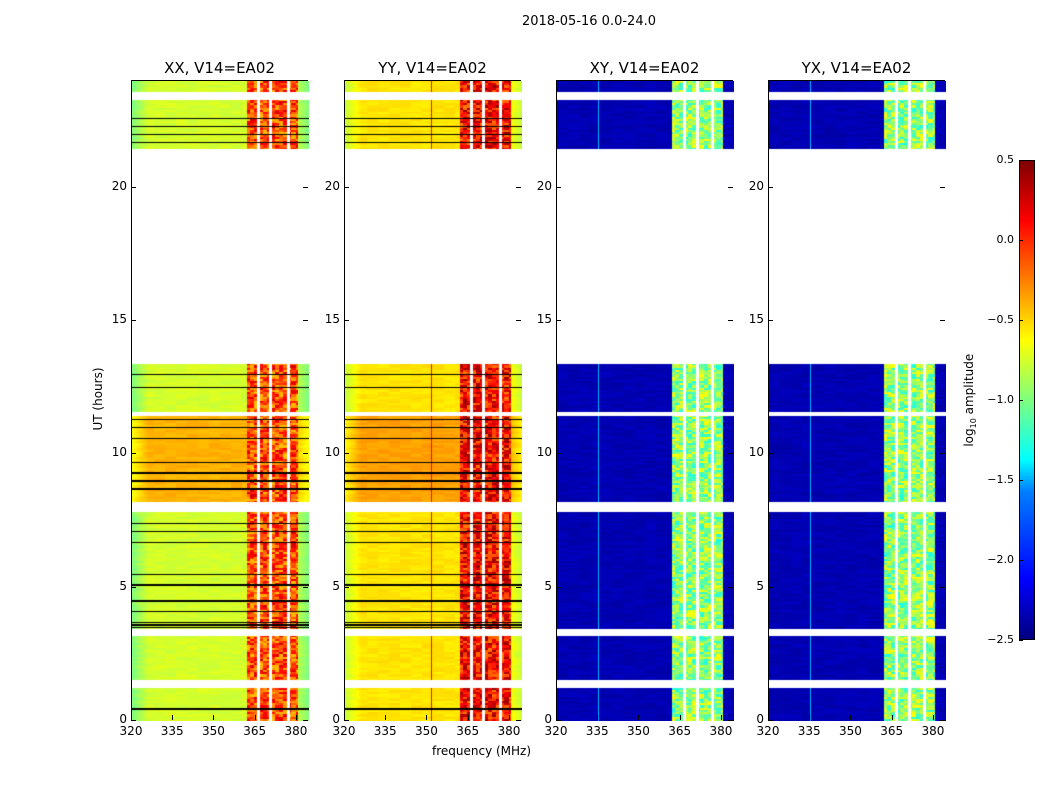 This screenshot has height=800, width=1050. Describe the element at coordinates (1005, 239) in the screenshot. I see `colorbar-tick-label: 0.0` at that location.